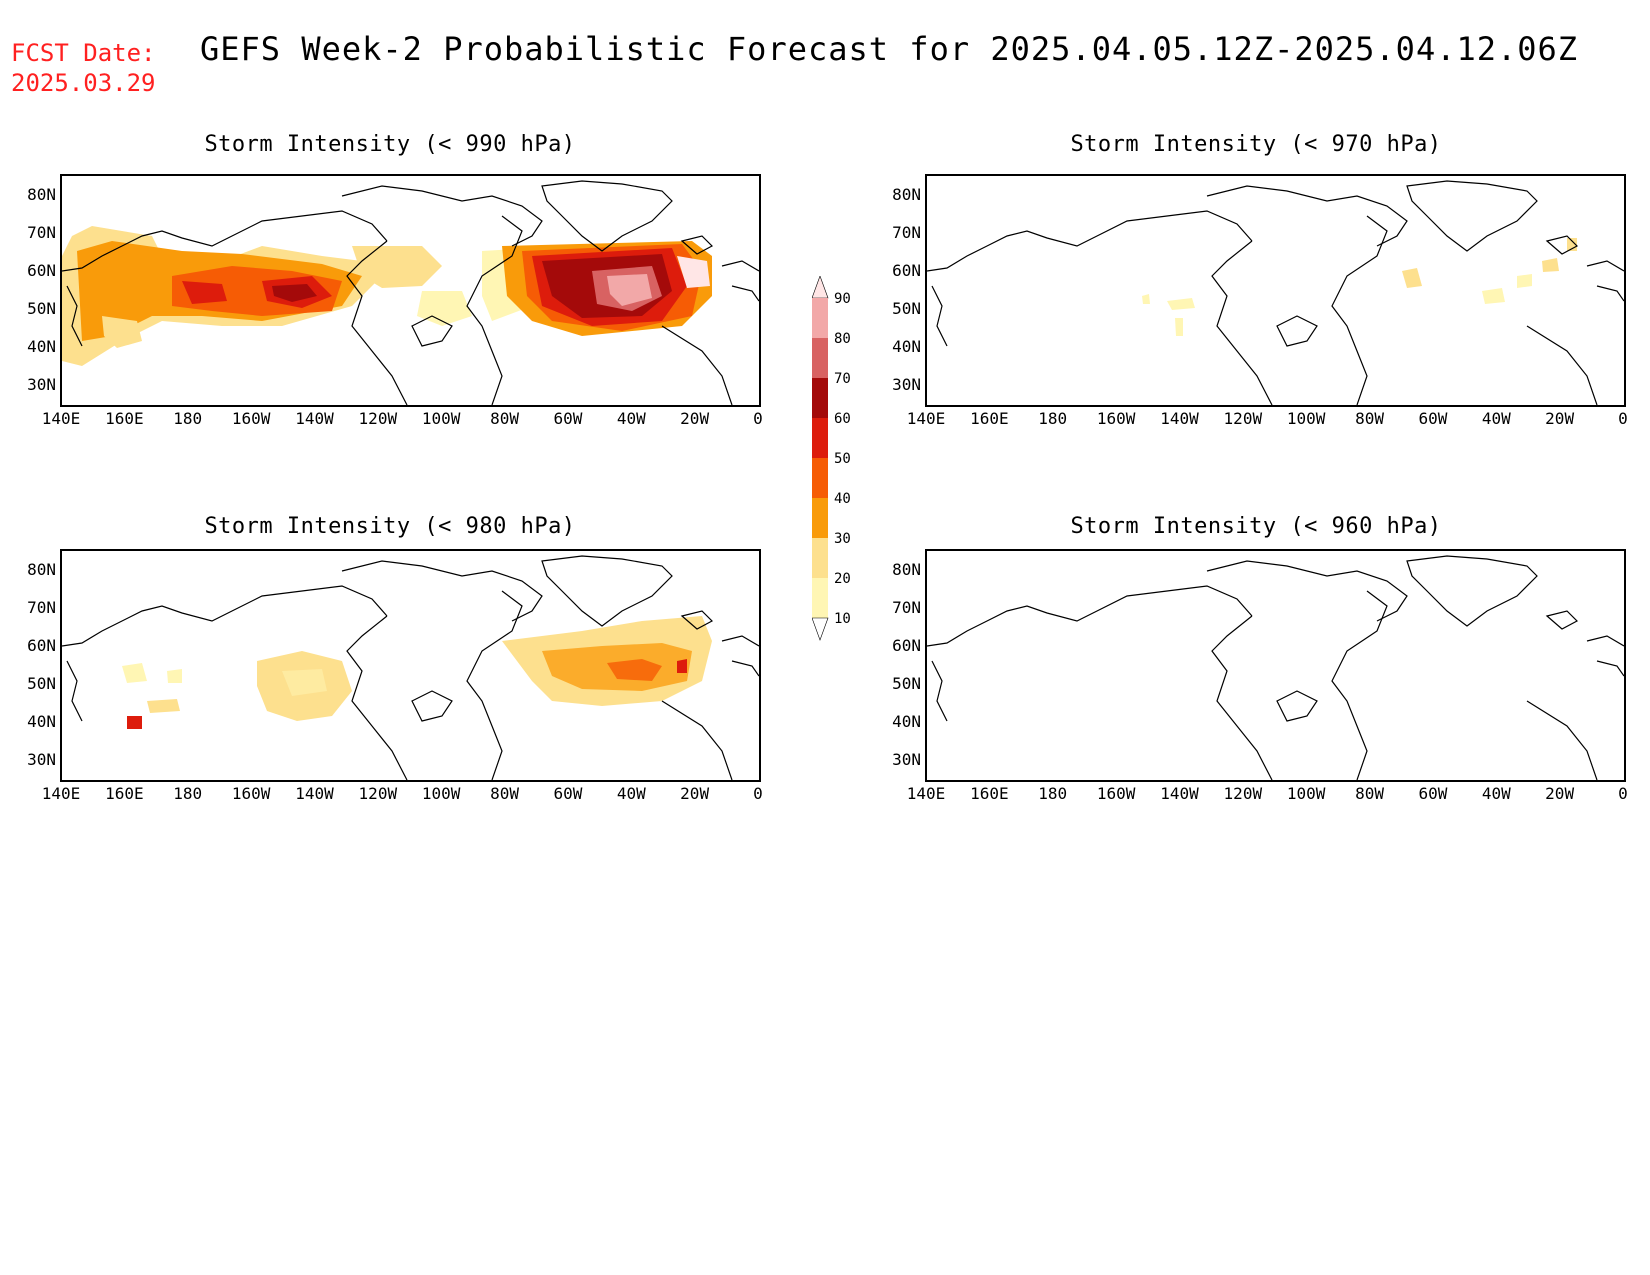 Image resolution: width=1650 pixels, height=1275 pixels. What do you see at coordinates (390, 144) in the screenshot?
I see `panel-title-990: Storm Intensity (< 990 hPa)` at bounding box center [390, 144].